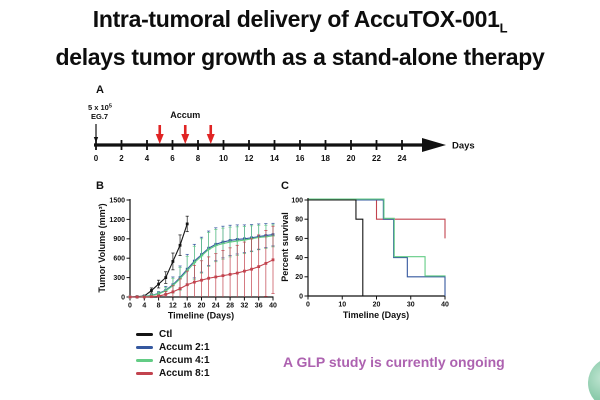 The image size is (600, 400). Describe the element at coordinates (300, 158) in the screenshot. I see `timeline-tick-label: 16` at that location.